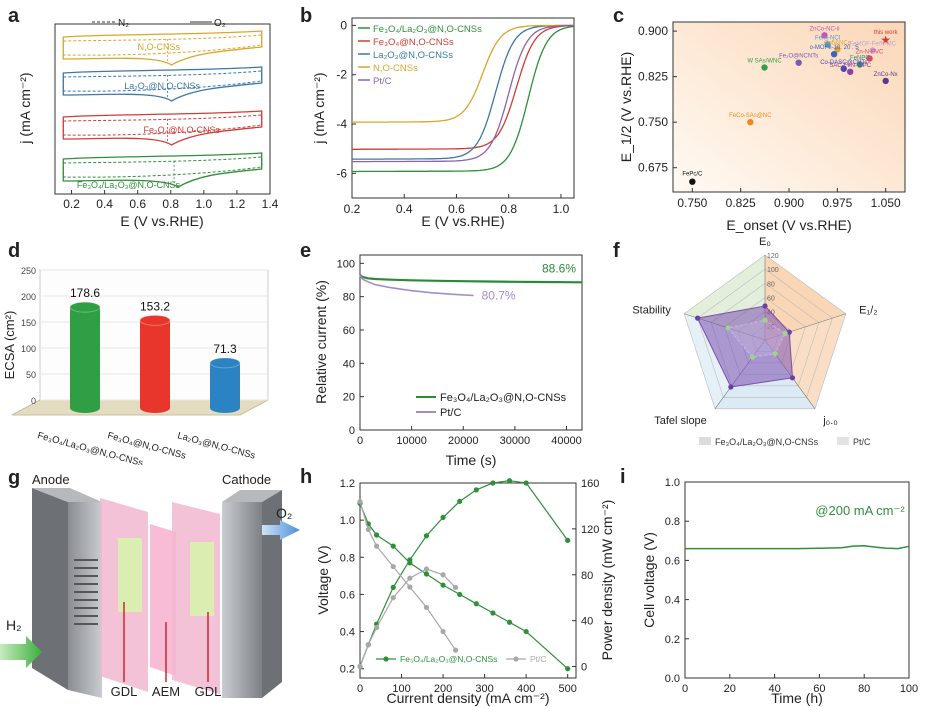 The width and height of the screenshot is (925, 707). Describe the element at coordinates (9, 345) in the screenshot. I see `panel-d-ylabel: ECSA (cm²)` at that location.